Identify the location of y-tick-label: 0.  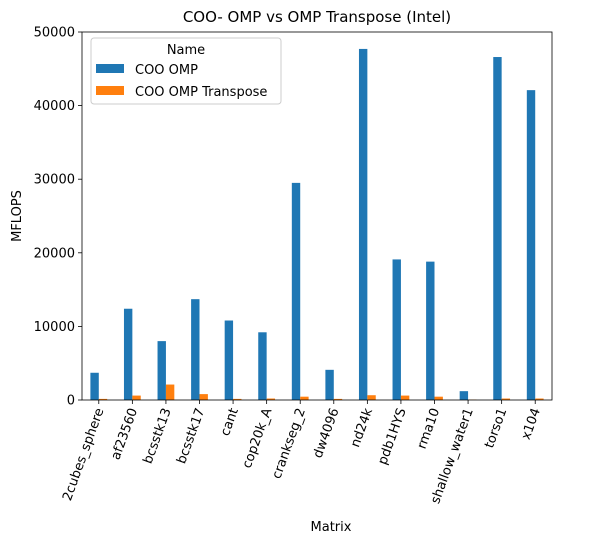
(71, 401).